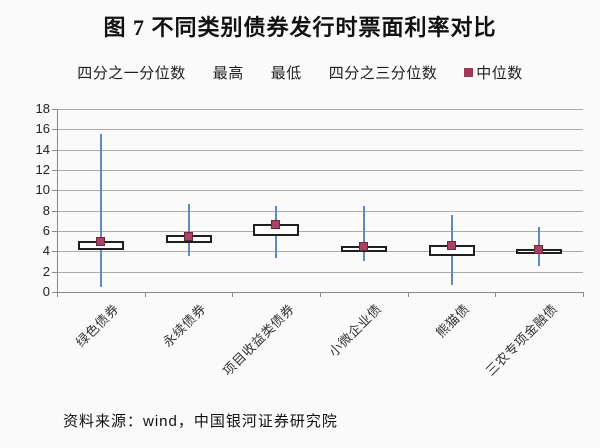  I want to click on legend-item: 最高, so click(228, 72).